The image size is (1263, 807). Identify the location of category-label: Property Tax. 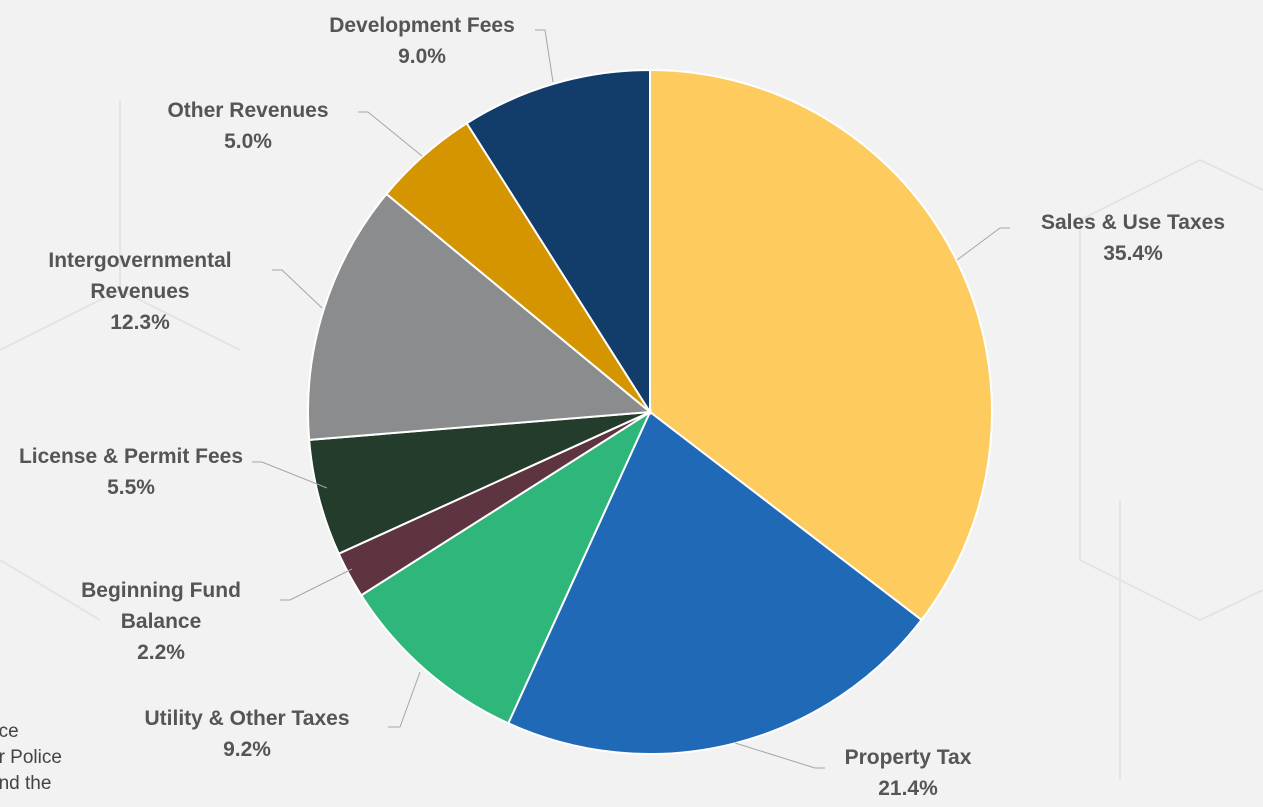
(908, 757).